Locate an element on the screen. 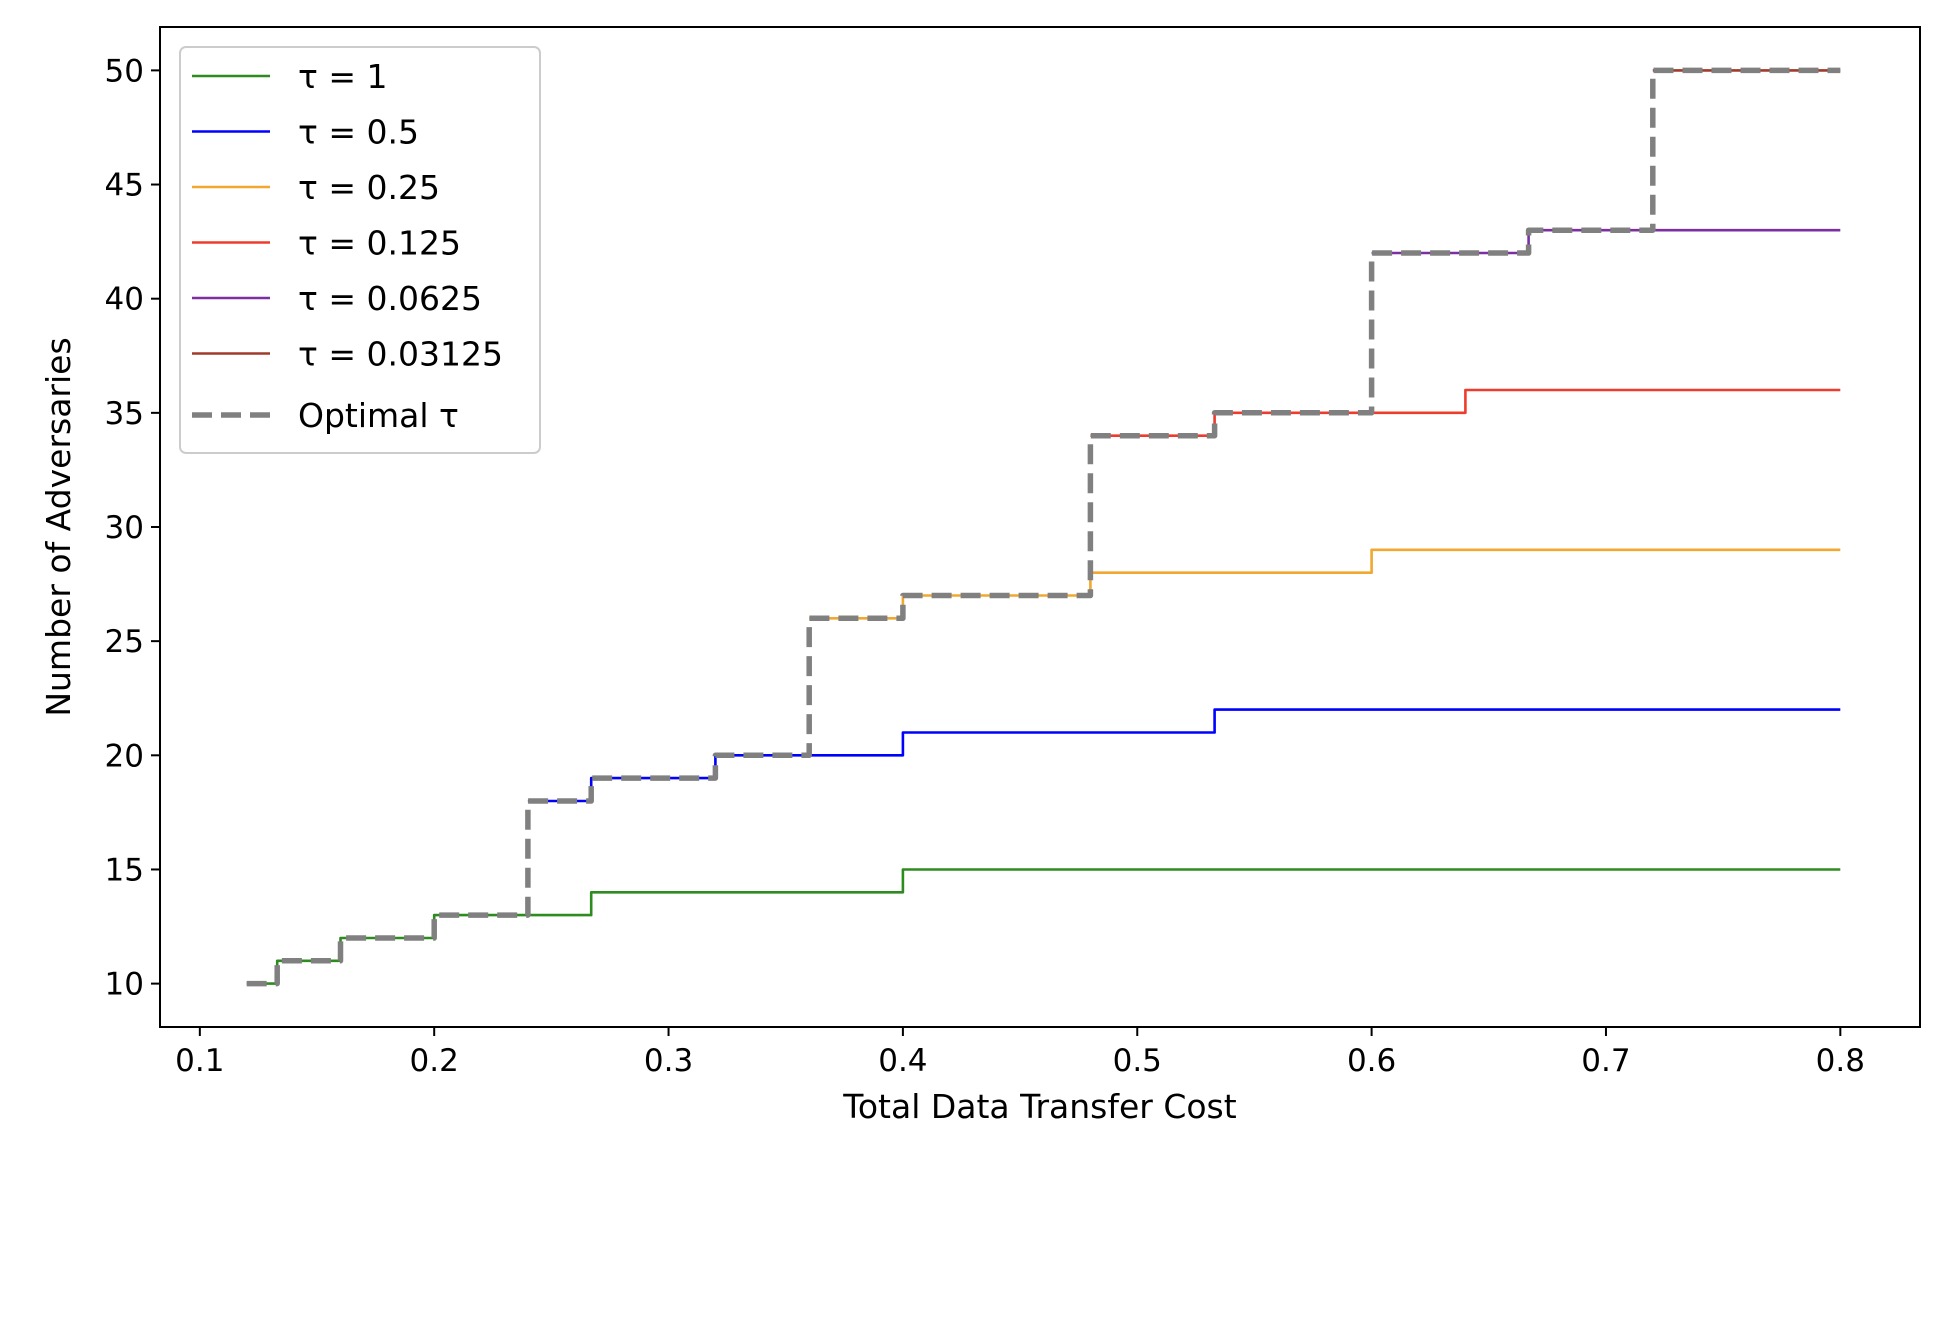 This screenshot has height=1332, width=1940. x-tick-label: 0.3 is located at coordinates (668, 1061).